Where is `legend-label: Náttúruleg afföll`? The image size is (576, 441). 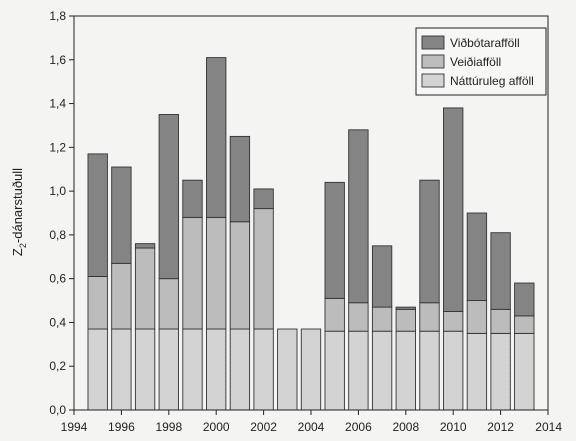
legend-label: Náttúruleg afföll is located at coordinates (492, 81).